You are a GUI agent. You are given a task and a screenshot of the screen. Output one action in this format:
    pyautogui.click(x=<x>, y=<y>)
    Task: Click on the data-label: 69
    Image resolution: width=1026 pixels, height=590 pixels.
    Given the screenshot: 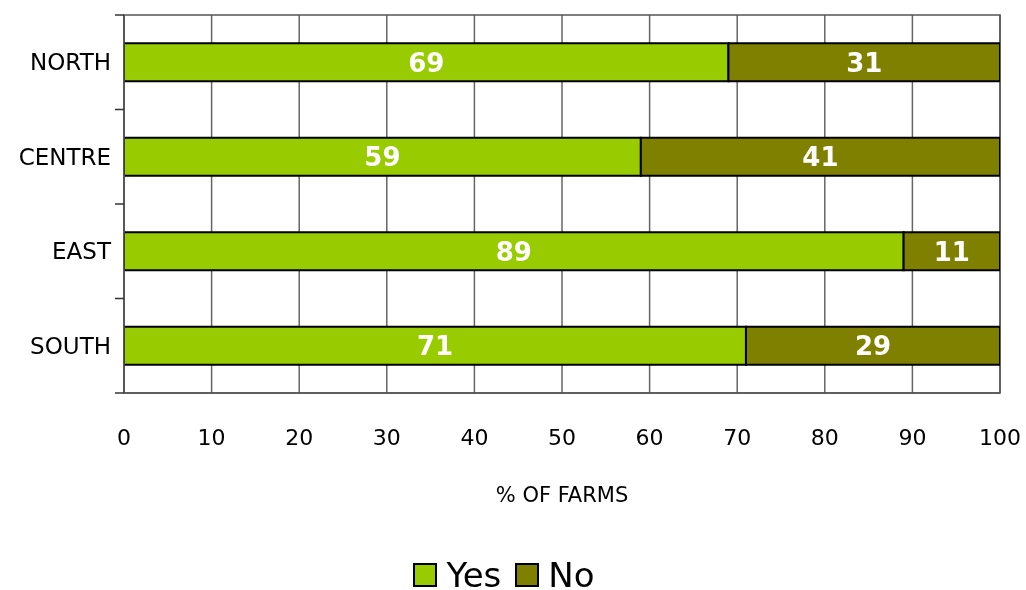 What is the action you would take?
    pyautogui.click(x=426, y=62)
    